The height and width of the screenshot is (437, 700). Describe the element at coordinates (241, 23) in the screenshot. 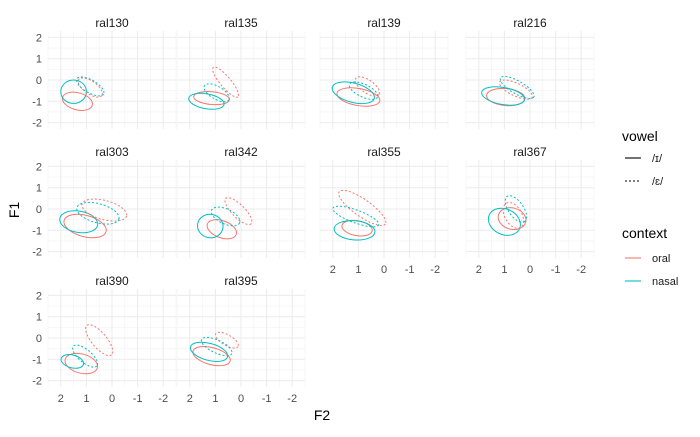

I see `facet-title: ral135` at that location.